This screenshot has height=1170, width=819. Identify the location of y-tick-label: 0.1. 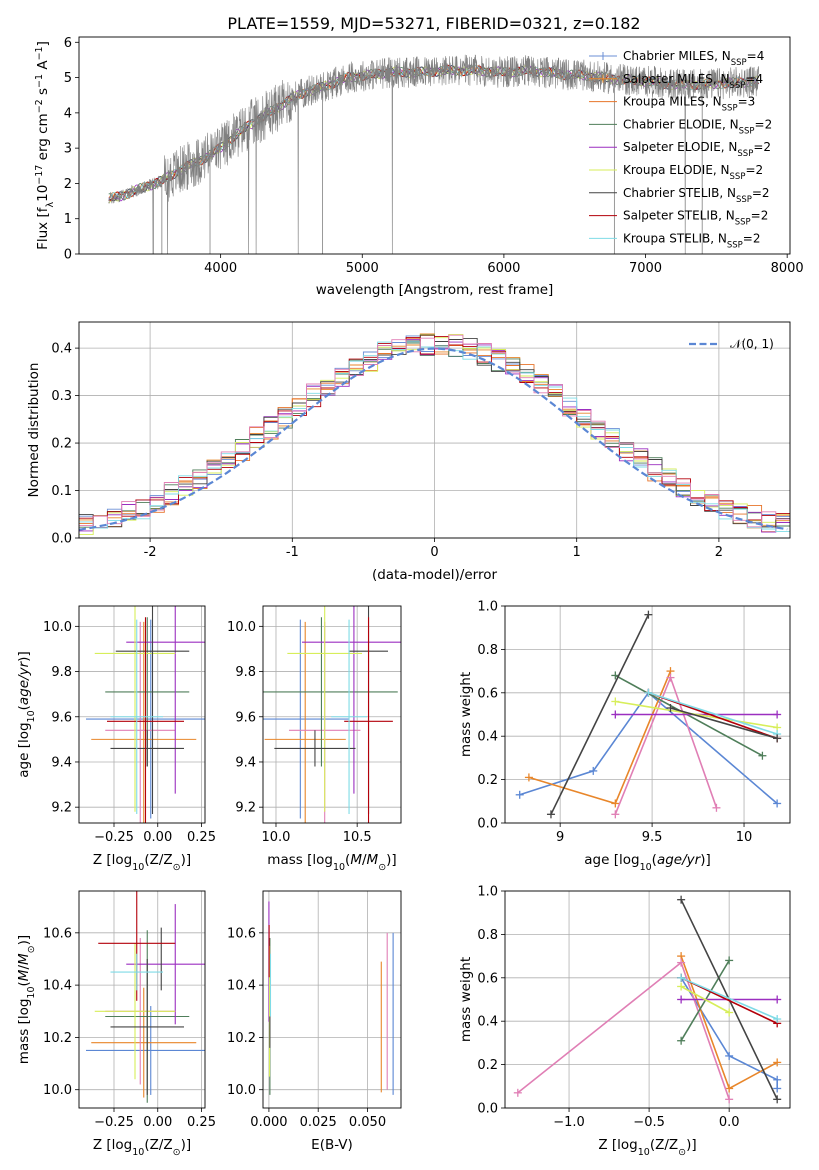
(61, 491).